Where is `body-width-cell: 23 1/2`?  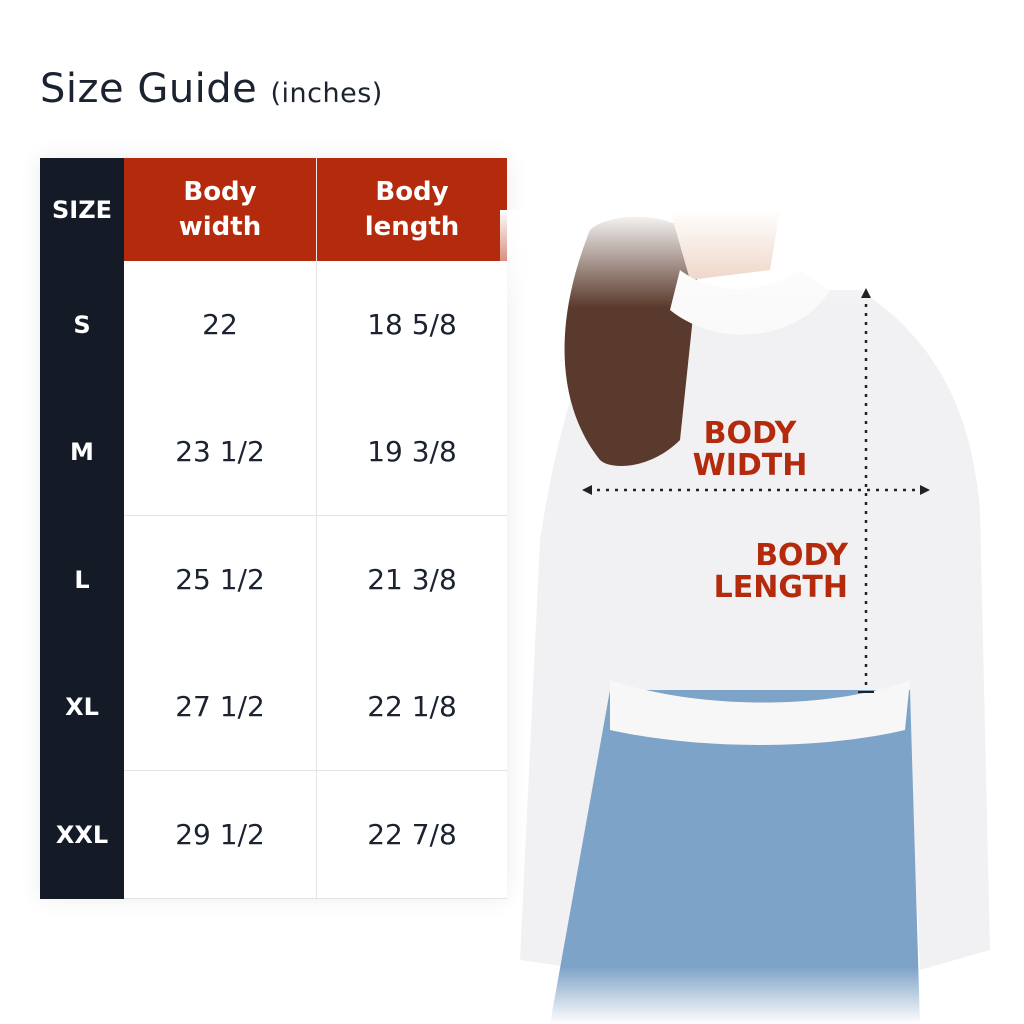 body-width-cell: 23 1/2 is located at coordinates (220, 452).